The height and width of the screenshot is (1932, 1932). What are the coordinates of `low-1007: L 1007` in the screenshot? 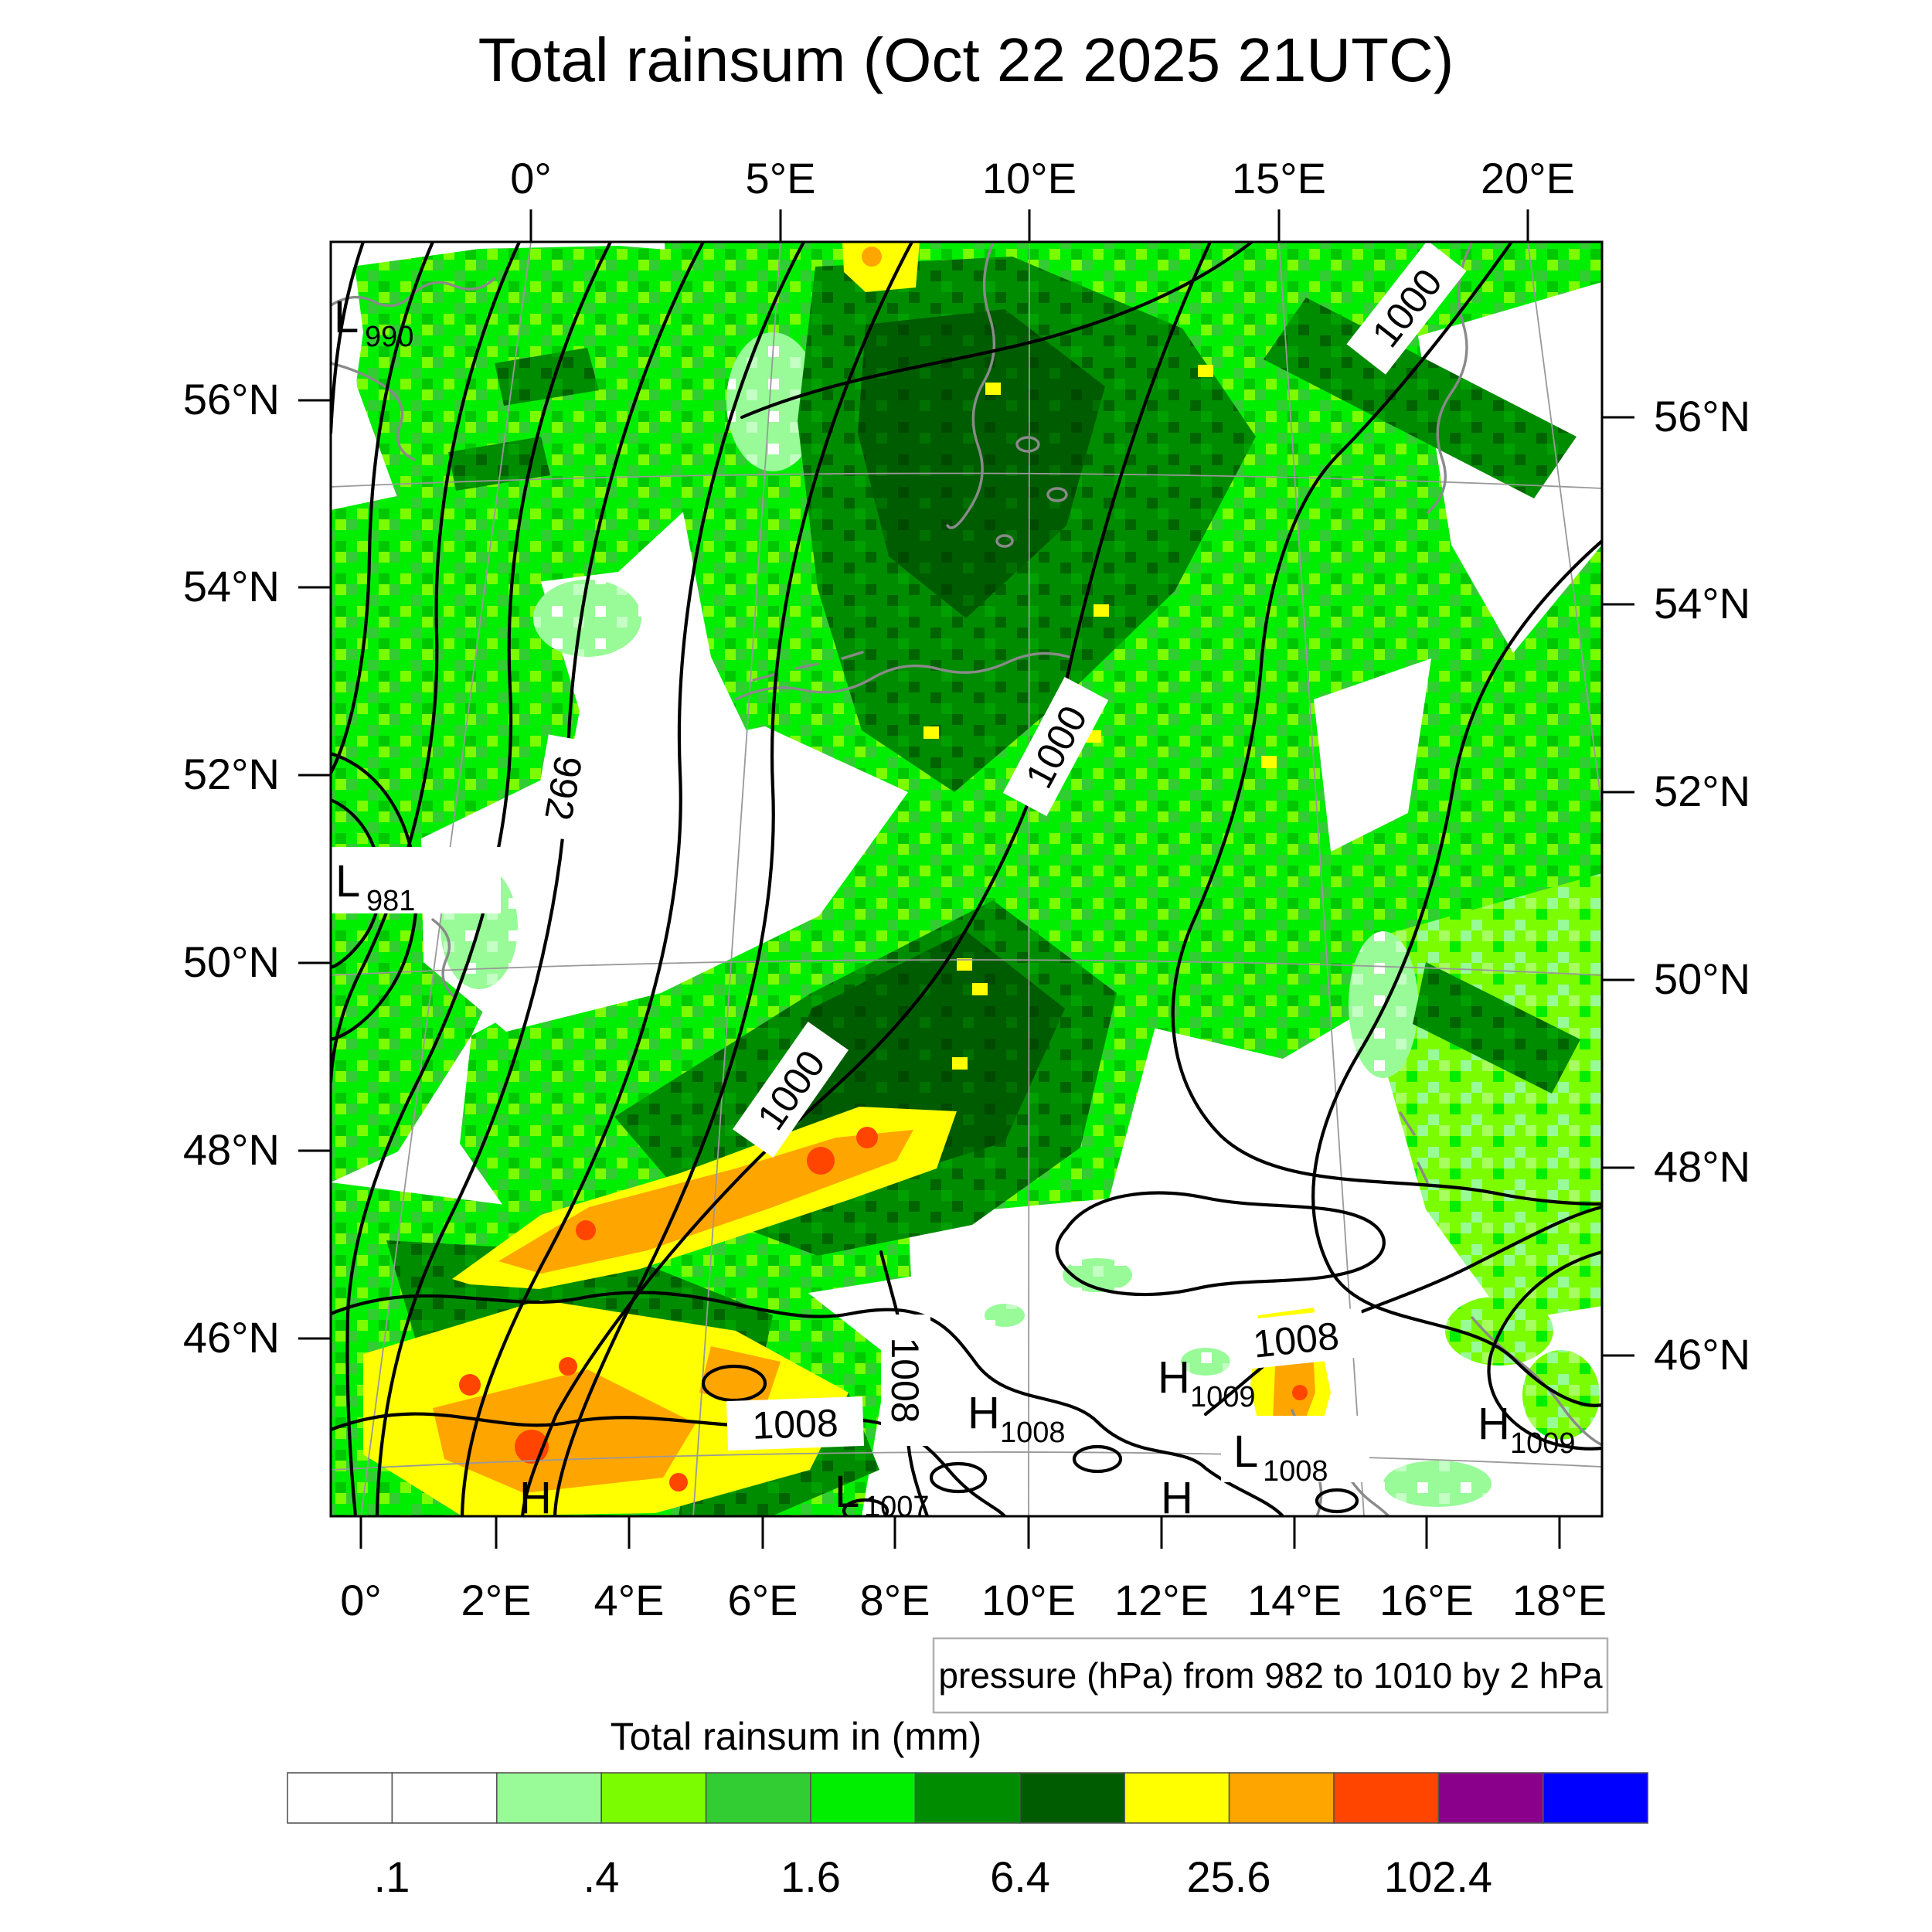 It's located at (883, 1495).